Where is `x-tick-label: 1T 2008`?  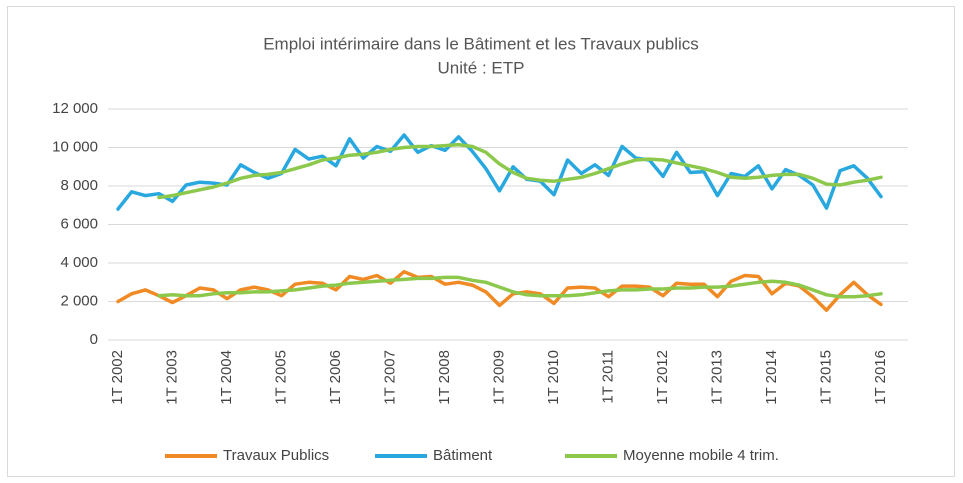
x-tick-label: 1T 2008 is located at coordinates (444, 377).